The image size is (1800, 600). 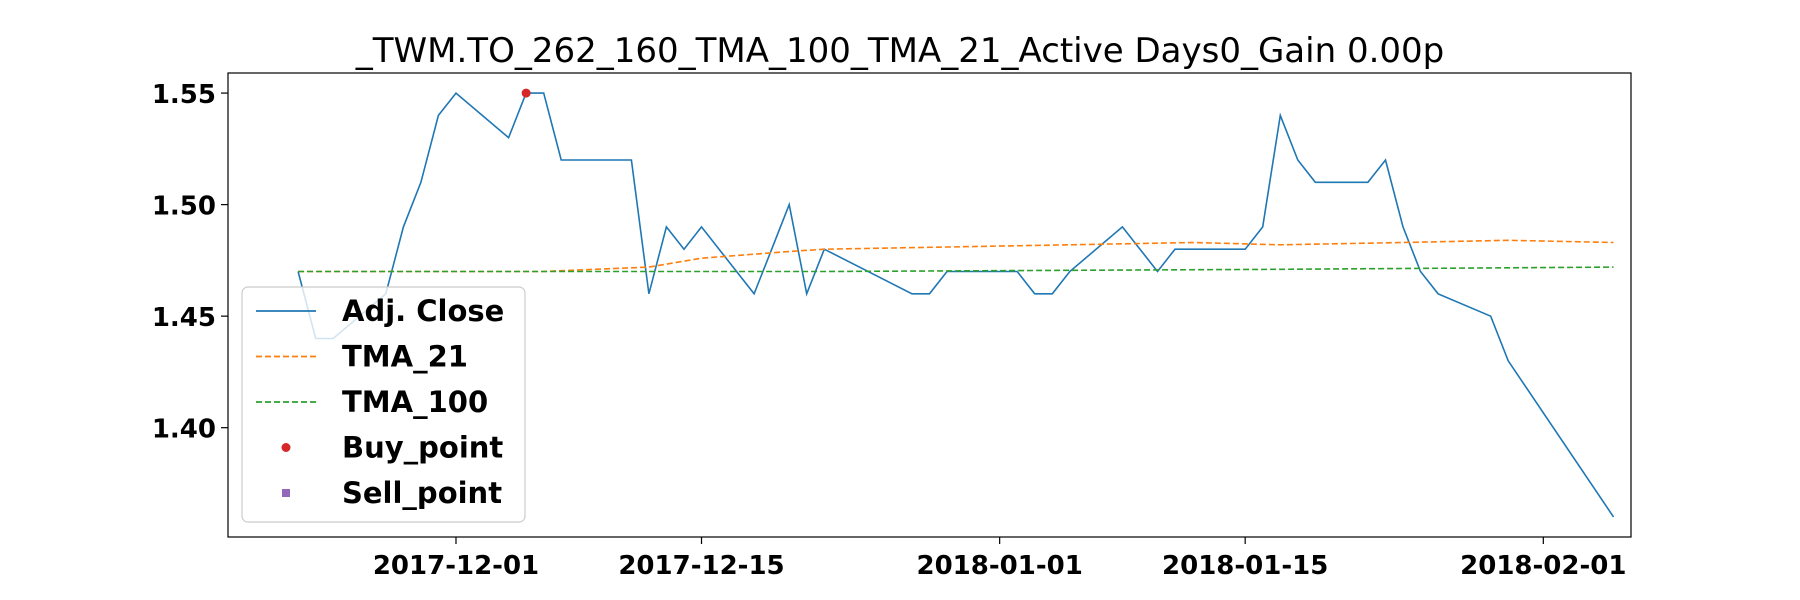 What do you see at coordinates (422, 448) in the screenshot?
I see `legend-label: Buy_point` at bounding box center [422, 448].